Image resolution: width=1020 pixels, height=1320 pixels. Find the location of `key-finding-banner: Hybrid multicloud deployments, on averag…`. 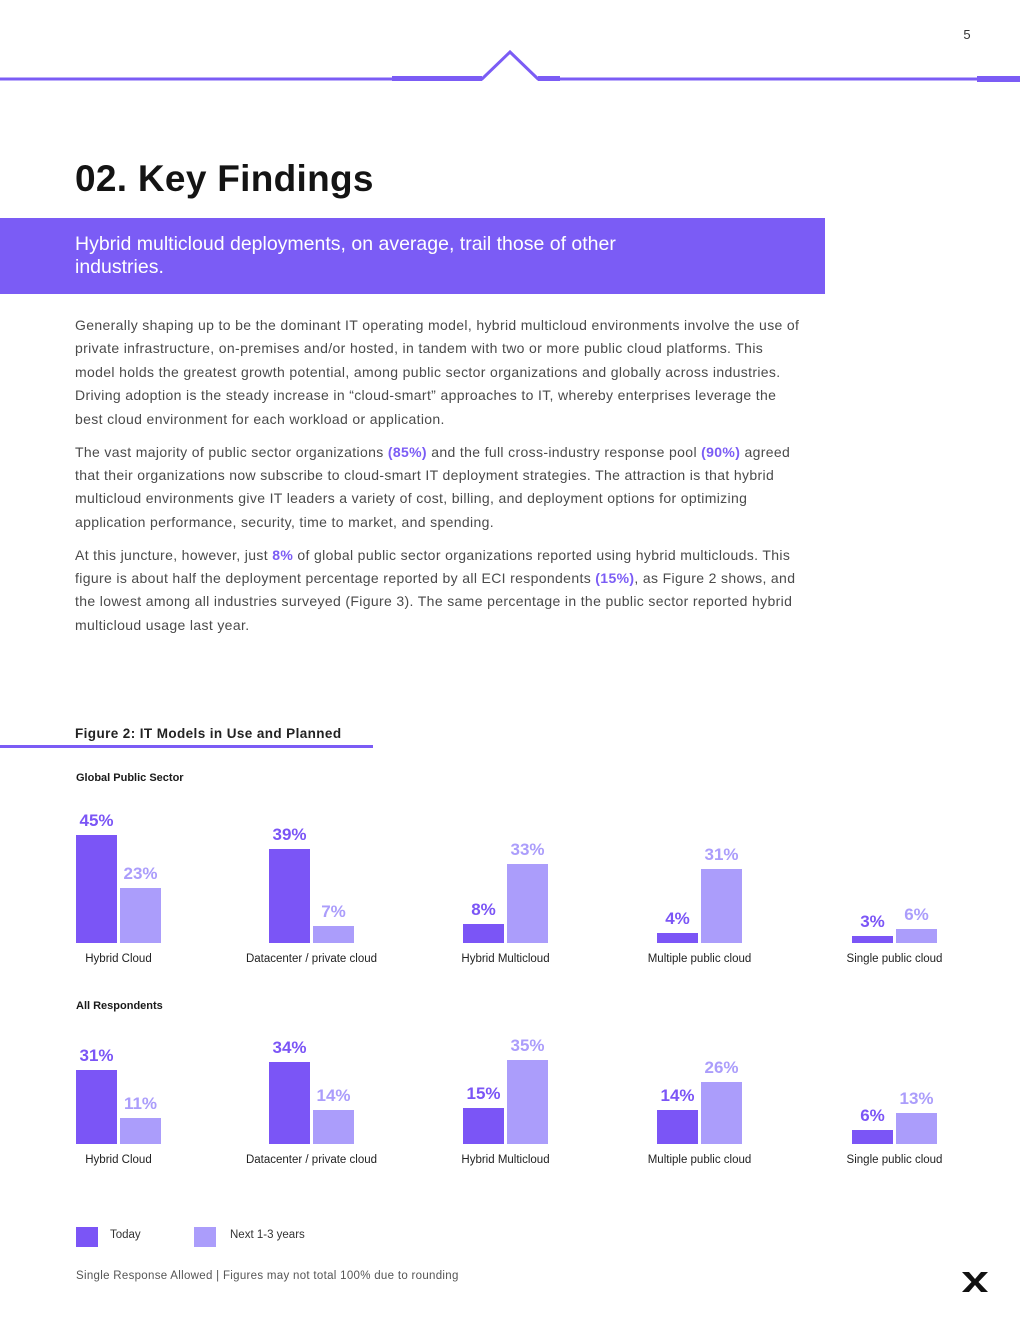

key-finding-banner: Hybrid multicloud deployments, on averag… is located at coordinates (412, 256).